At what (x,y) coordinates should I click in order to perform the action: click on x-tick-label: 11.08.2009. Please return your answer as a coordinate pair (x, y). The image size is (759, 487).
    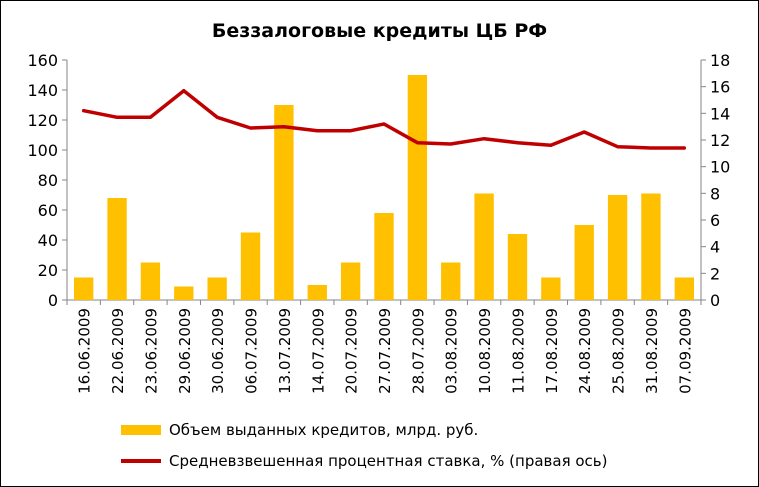
    Looking at the image, I should click on (518, 351).